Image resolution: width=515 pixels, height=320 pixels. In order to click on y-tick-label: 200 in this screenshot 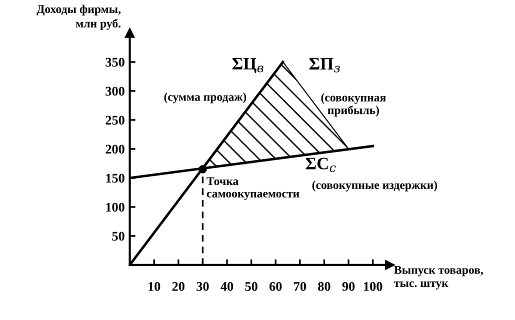, I will do `click(115, 149)`.